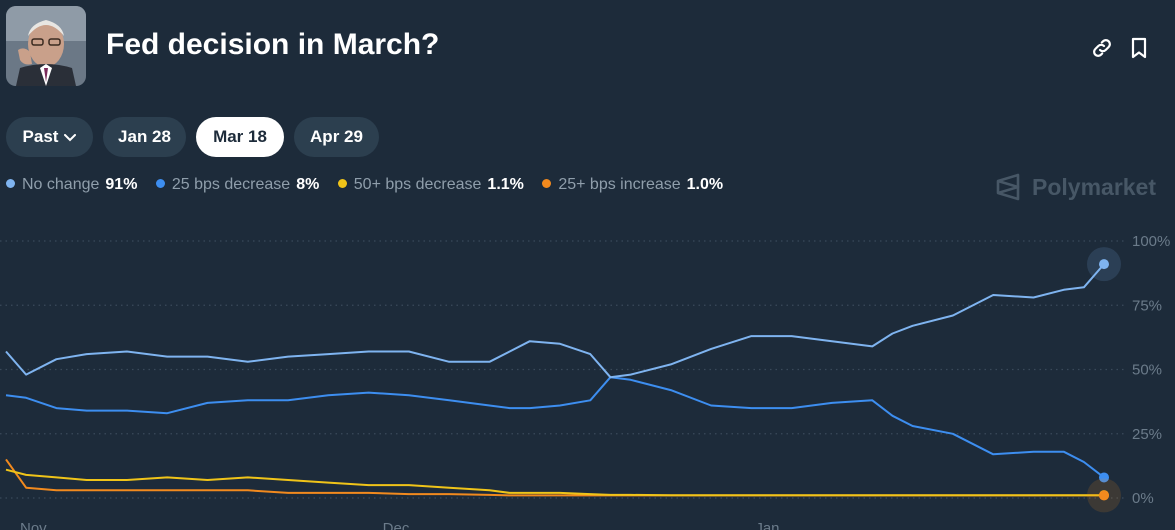 The width and height of the screenshot is (1175, 530). I want to click on brand-name: Polymarket, so click(1094, 187).